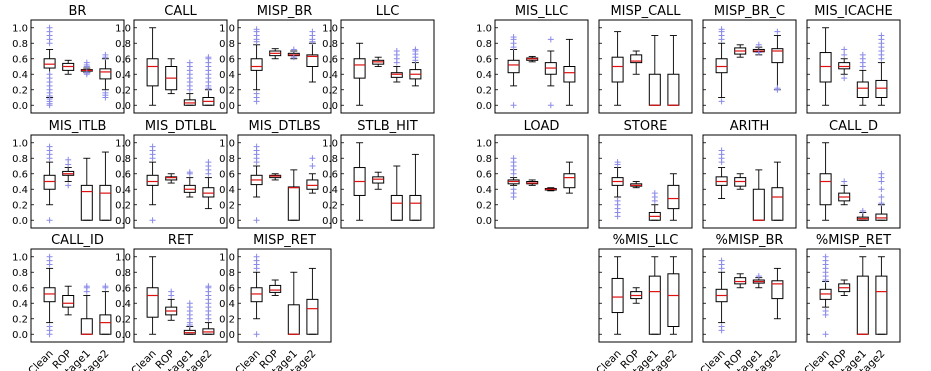 Image resolution: width=931 pixels, height=371 pixels. I want to click on panel-mis-dtlbl: MIS_DTLBL 0.0 0.2 0.4 0.6 0.8 1.0, so click(171, 174).